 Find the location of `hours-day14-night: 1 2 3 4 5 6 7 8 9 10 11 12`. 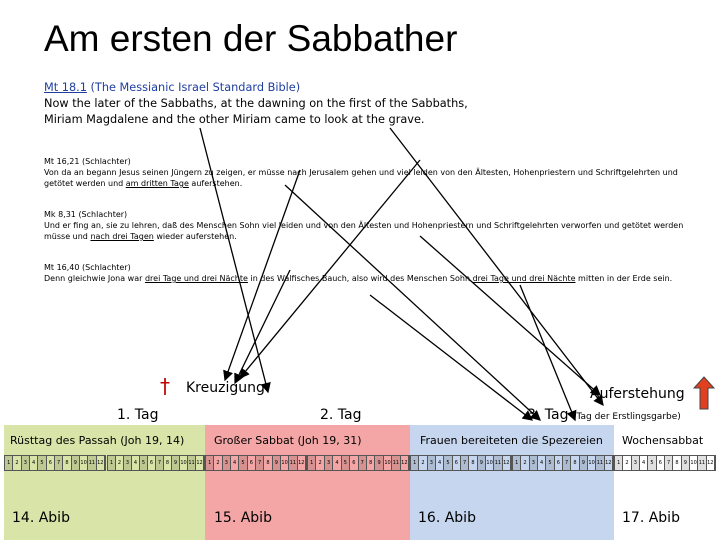

hours-day14-night: 1 2 3 4 5 6 7 8 9 10 11 12 is located at coordinates (55, 463).